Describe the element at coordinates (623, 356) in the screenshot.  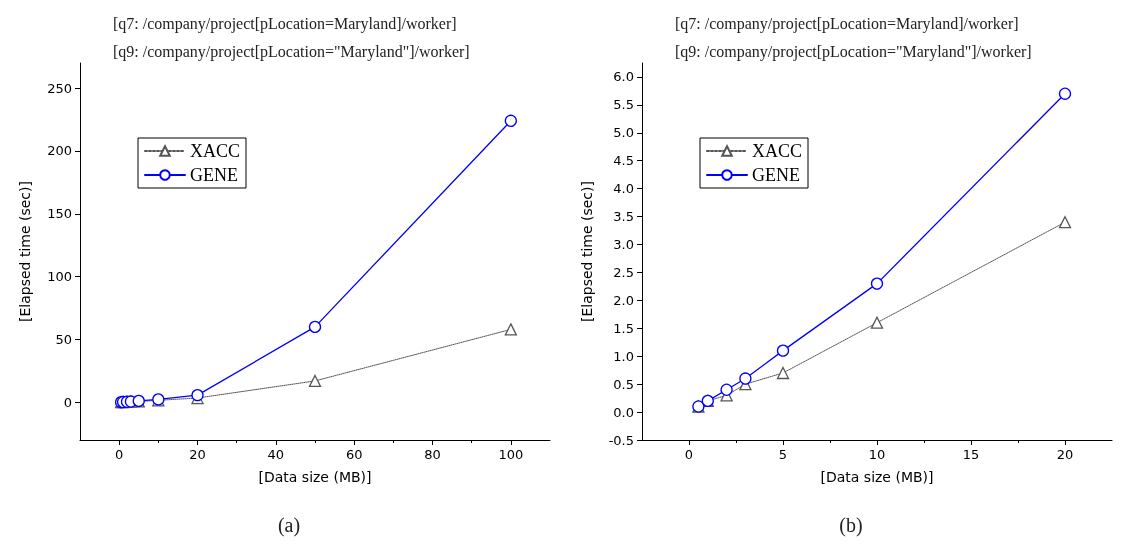
I see `y-tick-label: 1.0` at that location.